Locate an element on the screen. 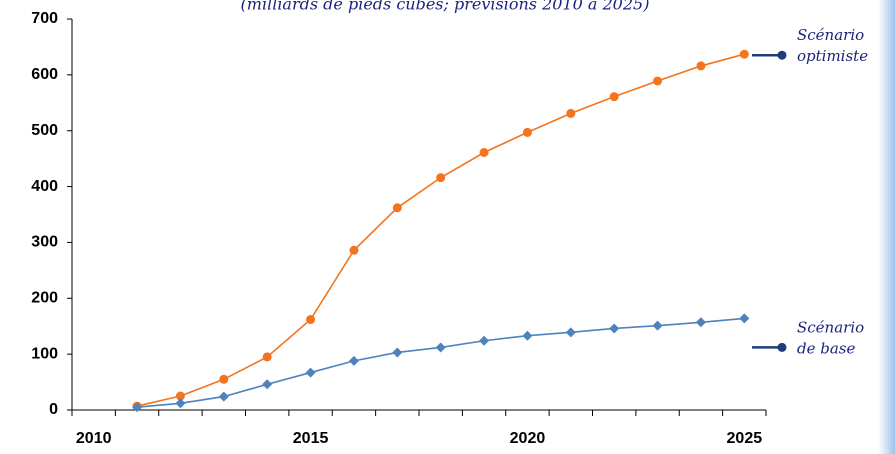 This screenshot has width=895, height=454. y-tick-label: 0 is located at coordinates (53, 409).